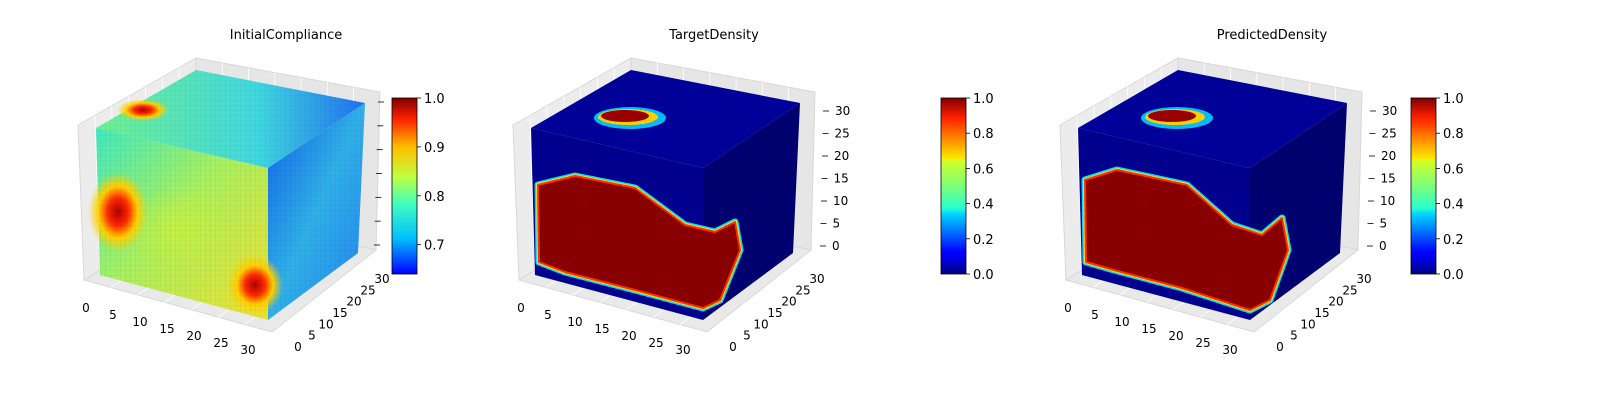 The image size is (1600, 400). What do you see at coordinates (434, 246) in the screenshot?
I see `colorbar-tick-label: 0.7` at bounding box center [434, 246].